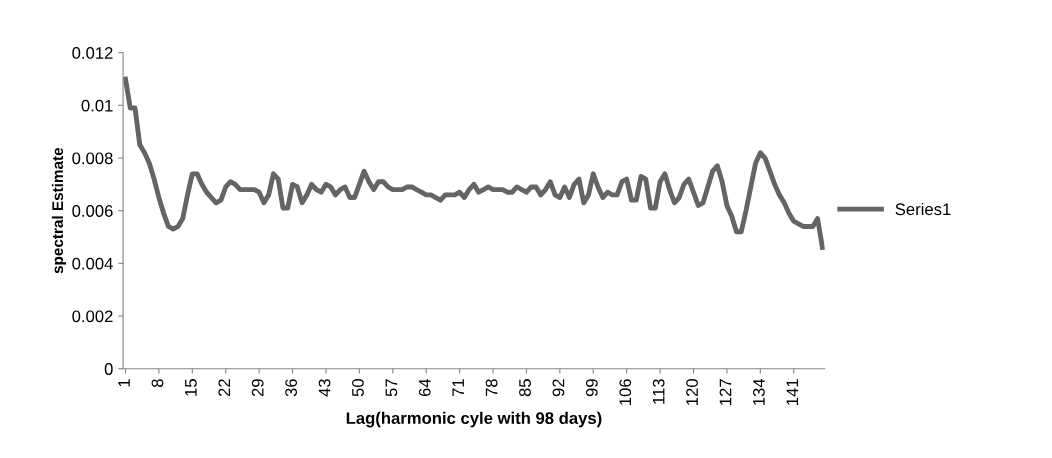  I want to click on y-axis-title: spectral Estimate, so click(59, 210).